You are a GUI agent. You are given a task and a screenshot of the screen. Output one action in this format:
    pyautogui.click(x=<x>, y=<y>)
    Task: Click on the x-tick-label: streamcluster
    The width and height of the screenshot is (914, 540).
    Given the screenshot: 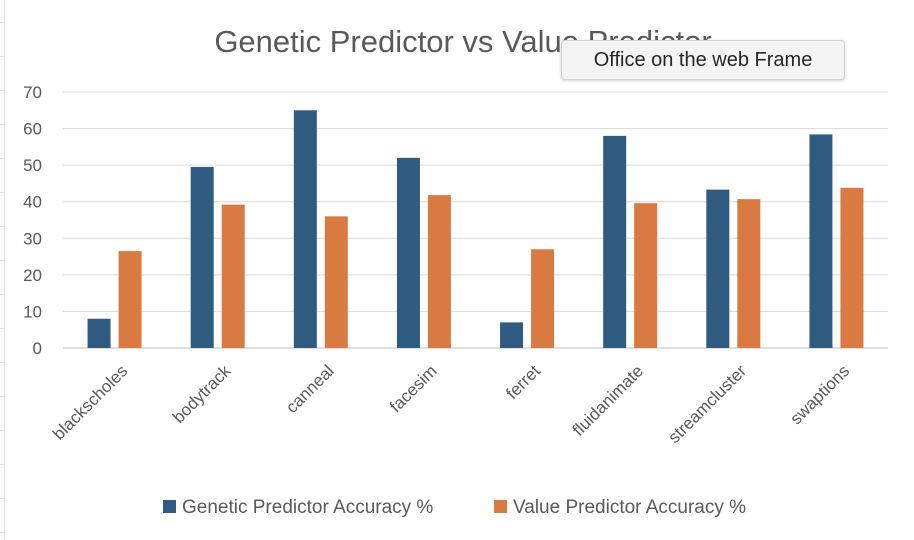 What is the action you would take?
    pyautogui.click(x=708, y=404)
    